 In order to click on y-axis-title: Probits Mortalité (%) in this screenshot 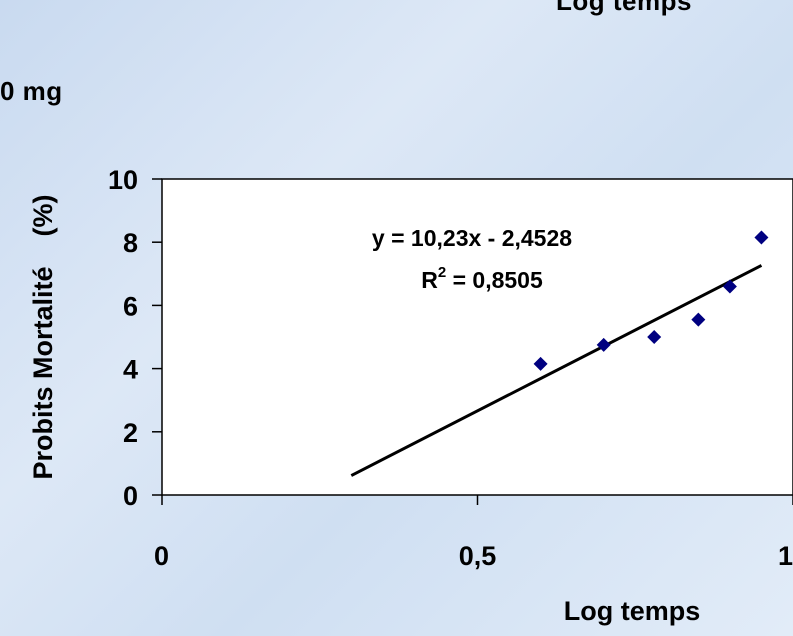, I will do `click(43, 336)`.